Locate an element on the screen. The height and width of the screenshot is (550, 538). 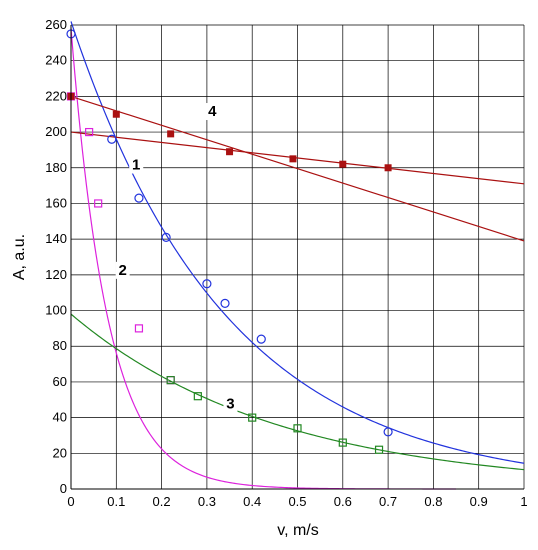
curve-labels: 1 2 3 4 is located at coordinates (176, 258).